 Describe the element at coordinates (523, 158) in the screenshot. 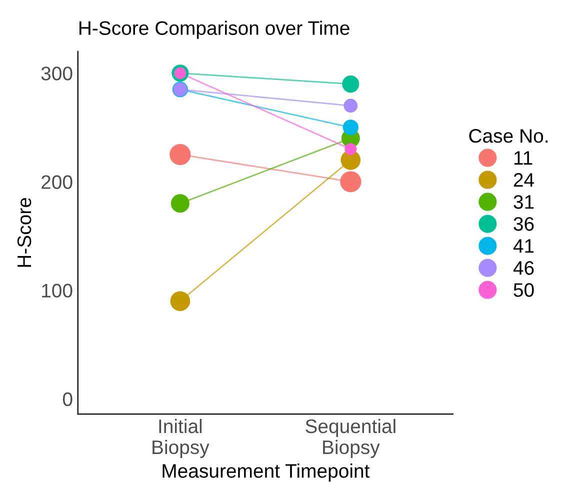

I see `legend-label: 11` at that location.